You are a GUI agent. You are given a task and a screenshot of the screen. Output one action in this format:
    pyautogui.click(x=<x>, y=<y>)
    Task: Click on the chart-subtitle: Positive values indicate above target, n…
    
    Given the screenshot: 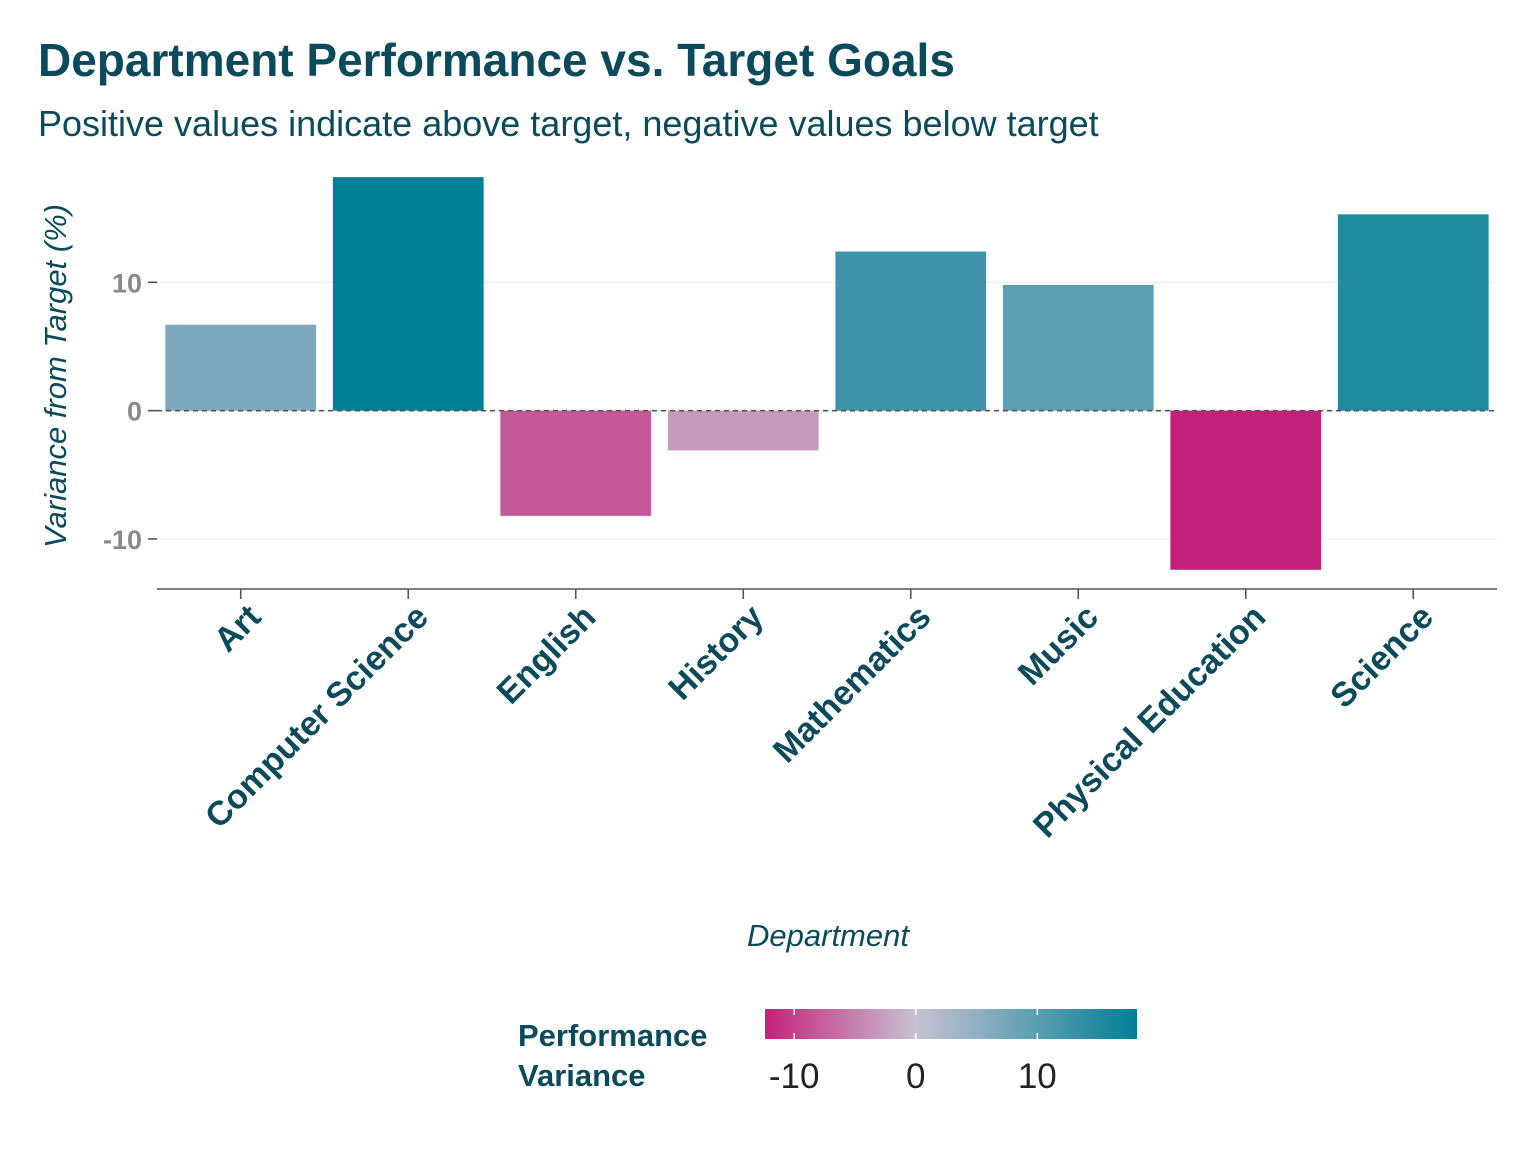 What is the action you would take?
    pyautogui.click(x=568, y=123)
    